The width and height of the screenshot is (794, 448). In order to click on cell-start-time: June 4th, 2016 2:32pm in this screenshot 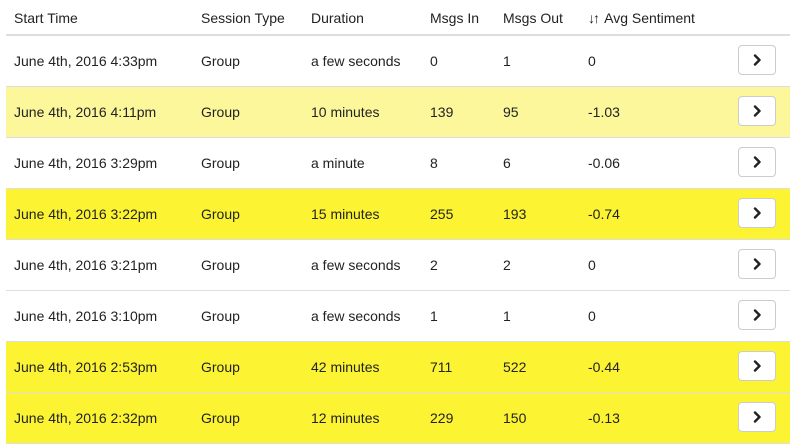, I will do `click(86, 418)`.